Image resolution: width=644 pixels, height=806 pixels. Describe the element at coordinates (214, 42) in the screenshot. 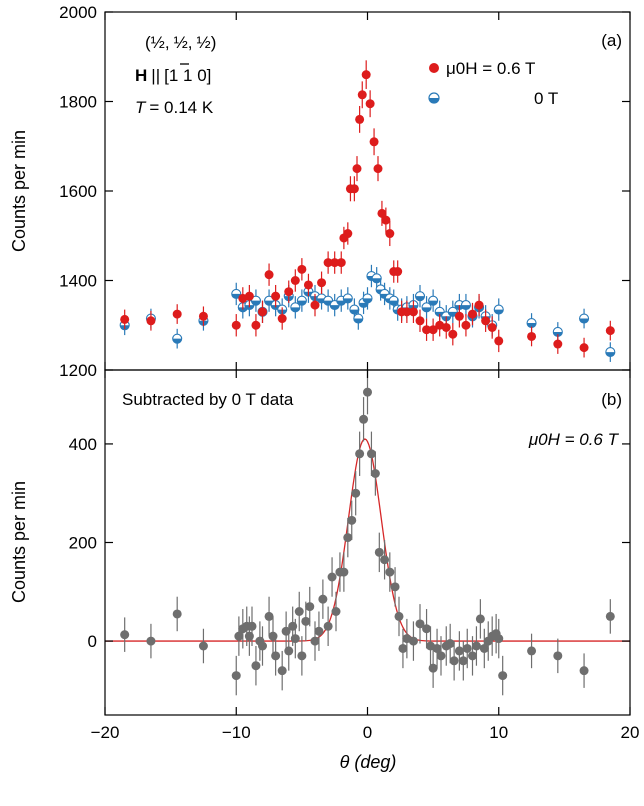

I see `q-close: )` at that location.